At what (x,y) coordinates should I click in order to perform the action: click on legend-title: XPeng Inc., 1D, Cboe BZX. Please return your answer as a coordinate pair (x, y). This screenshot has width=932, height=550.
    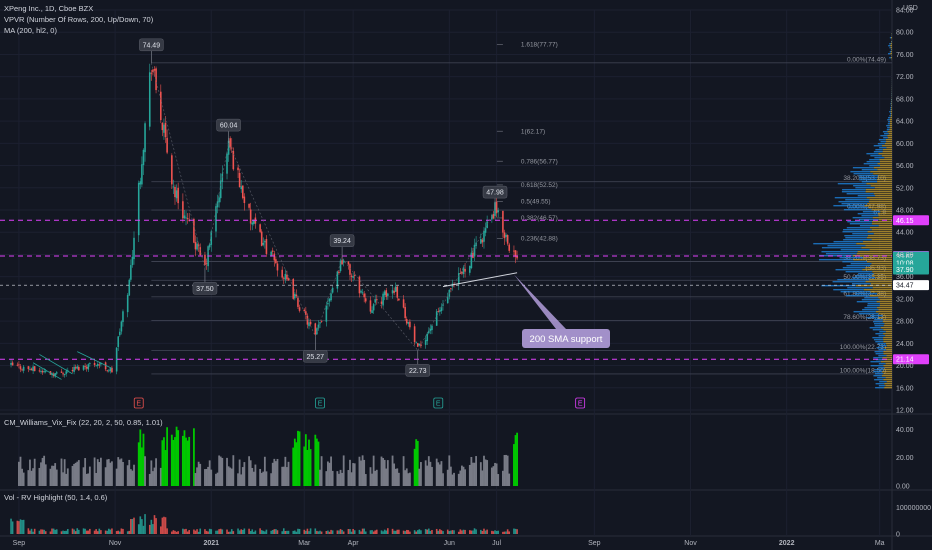
    Looking at the image, I should click on (49, 8).